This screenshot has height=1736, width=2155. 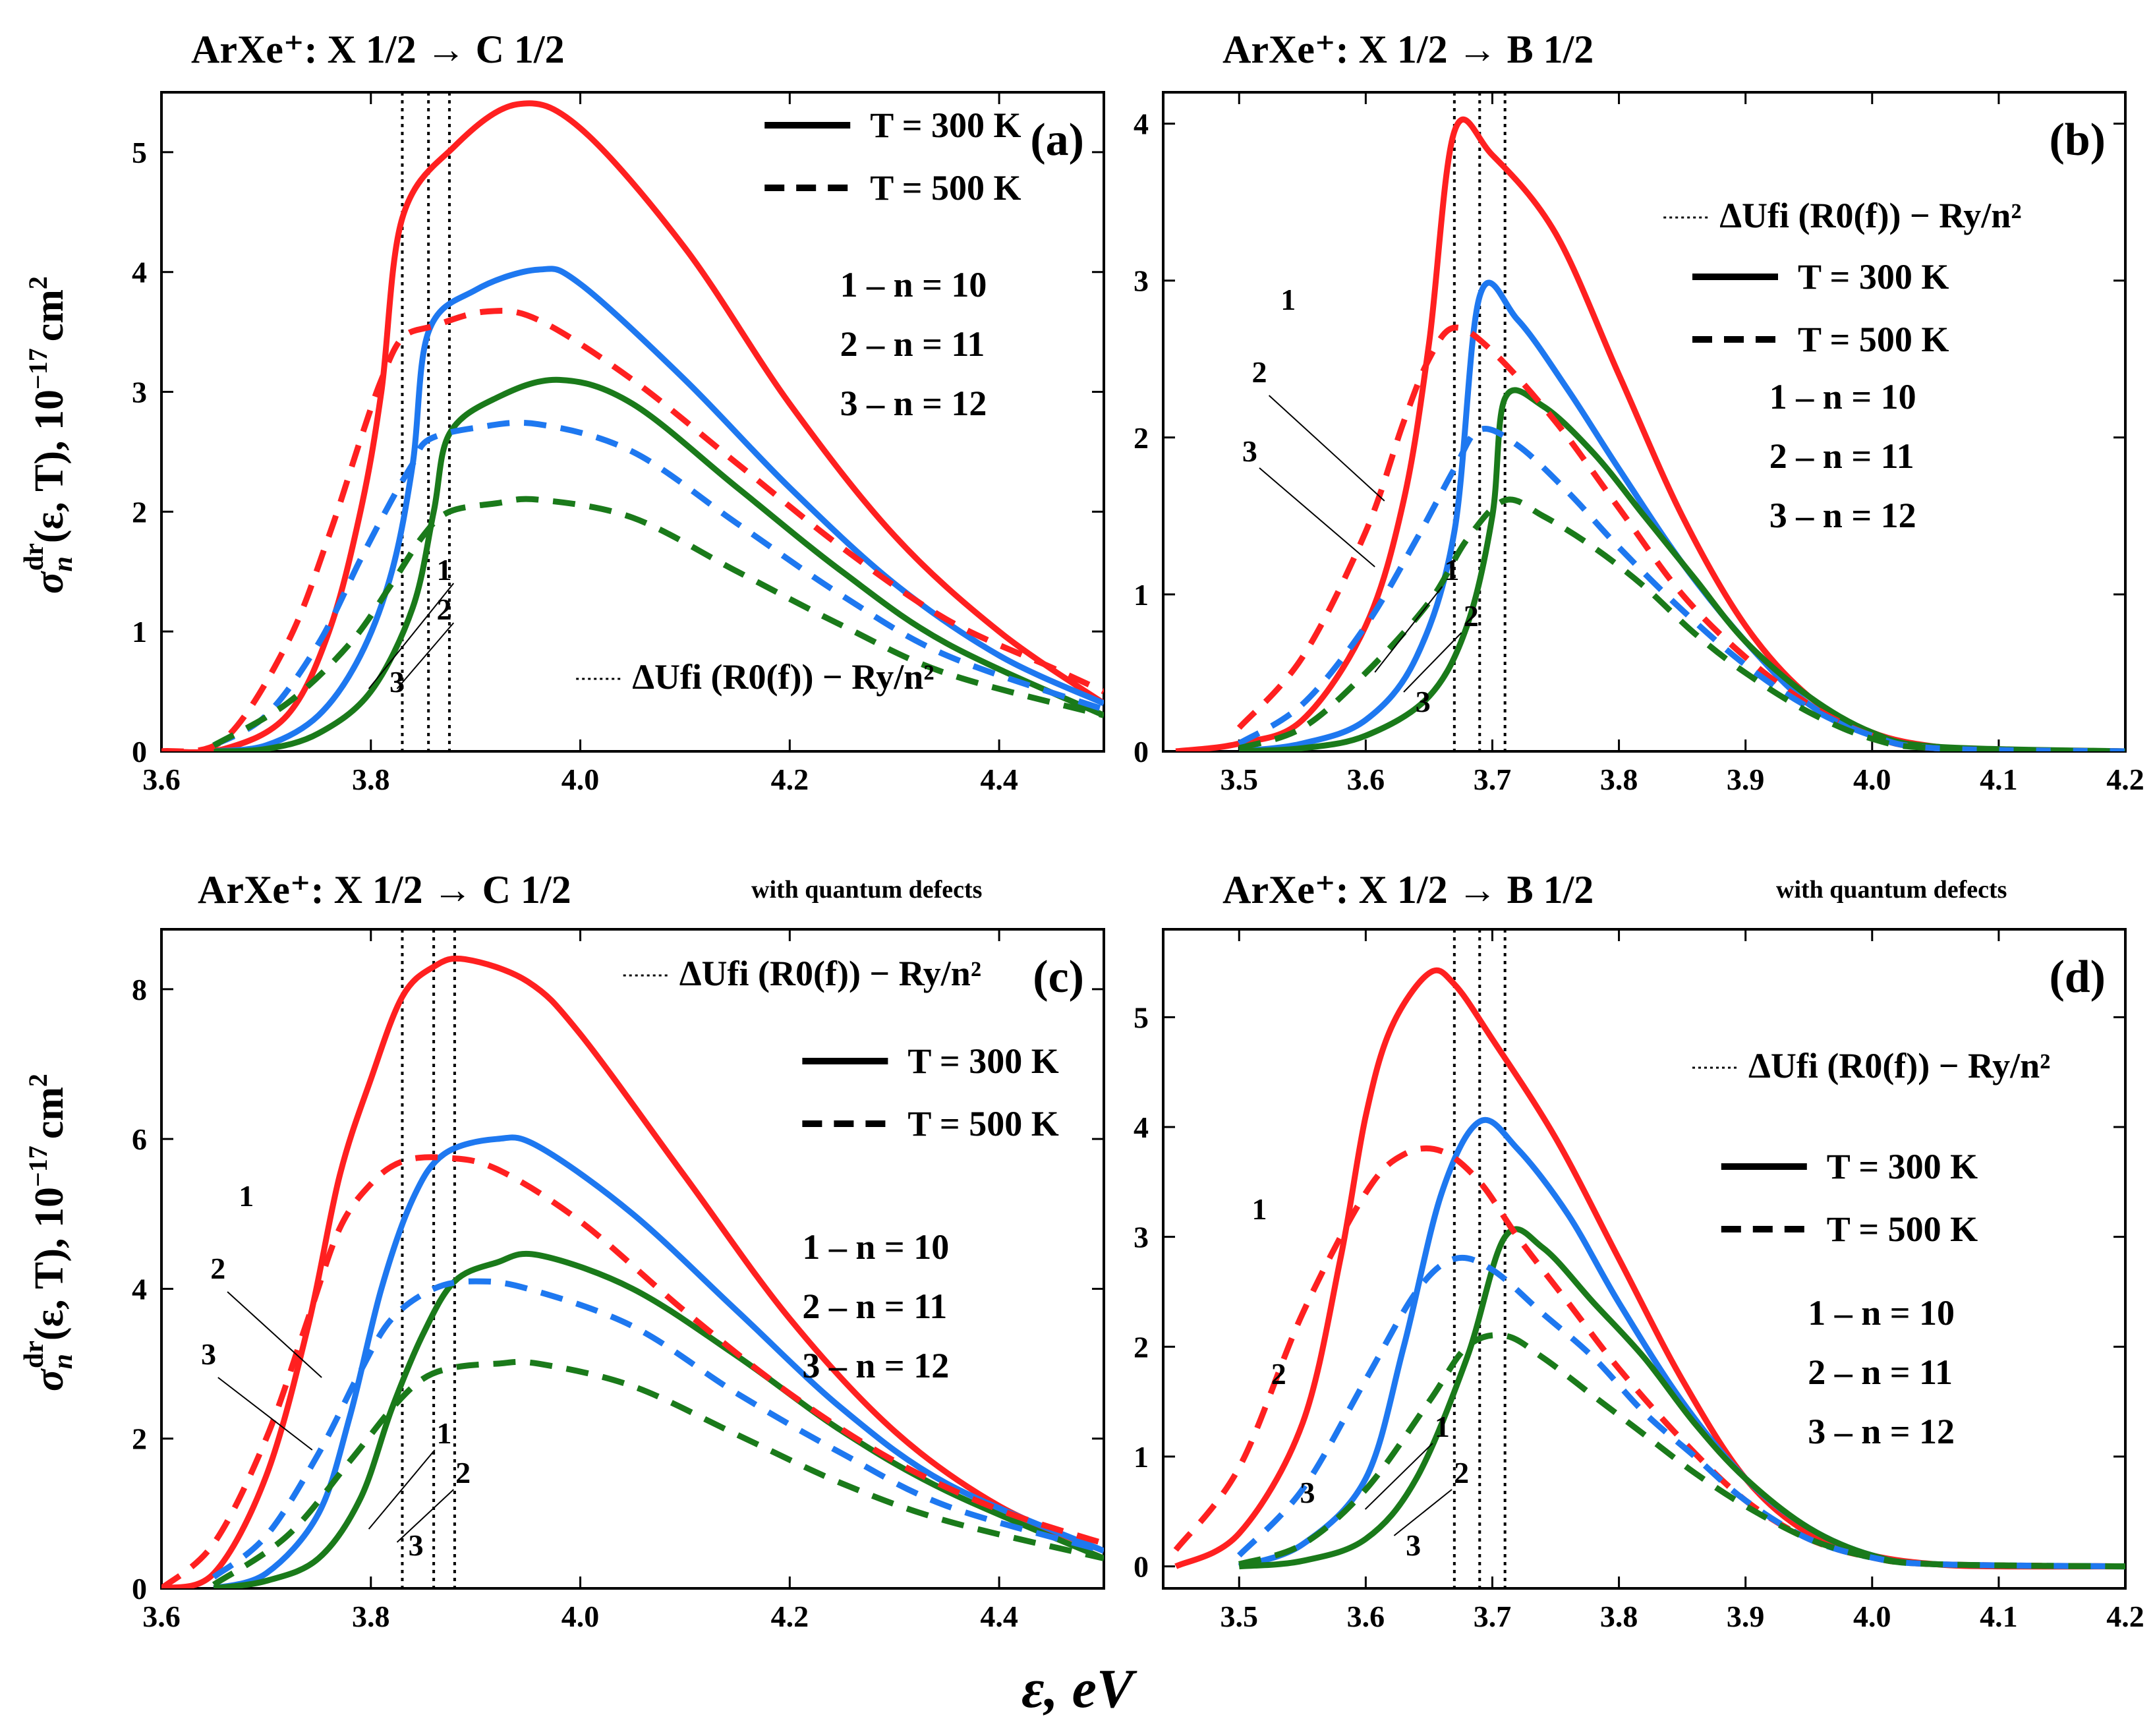 What do you see at coordinates (2077, 977) in the screenshot?
I see `panel-label: (d)` at bounding box center [2077, 977].